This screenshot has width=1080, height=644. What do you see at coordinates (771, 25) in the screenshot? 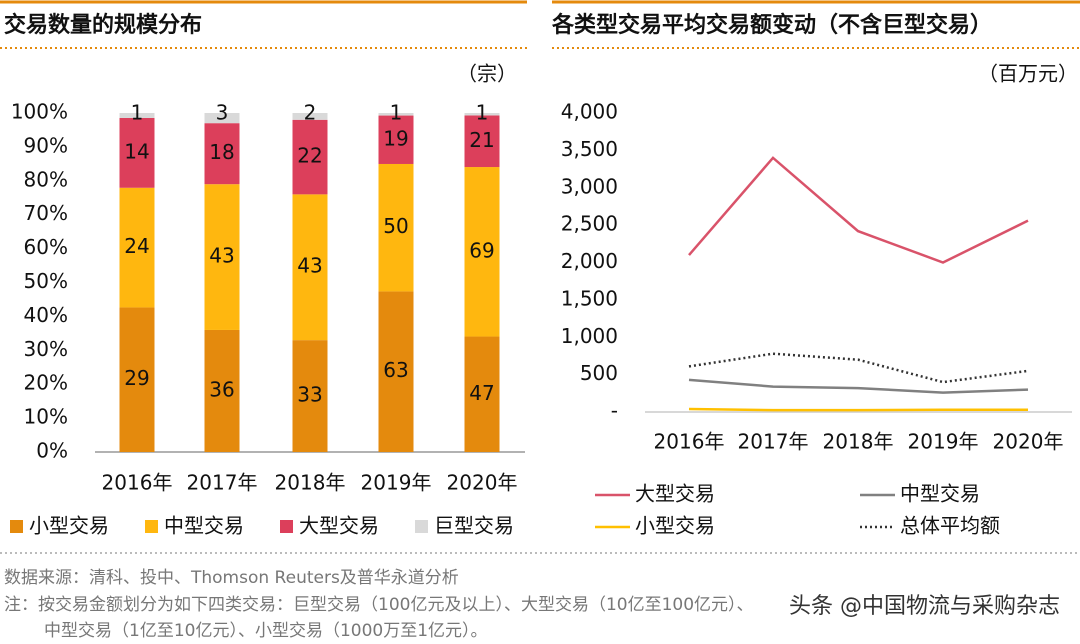
I see `chart-title: 各类型交易平均交易额变动（不含巨型交易）` at bounding box center [771, 25].